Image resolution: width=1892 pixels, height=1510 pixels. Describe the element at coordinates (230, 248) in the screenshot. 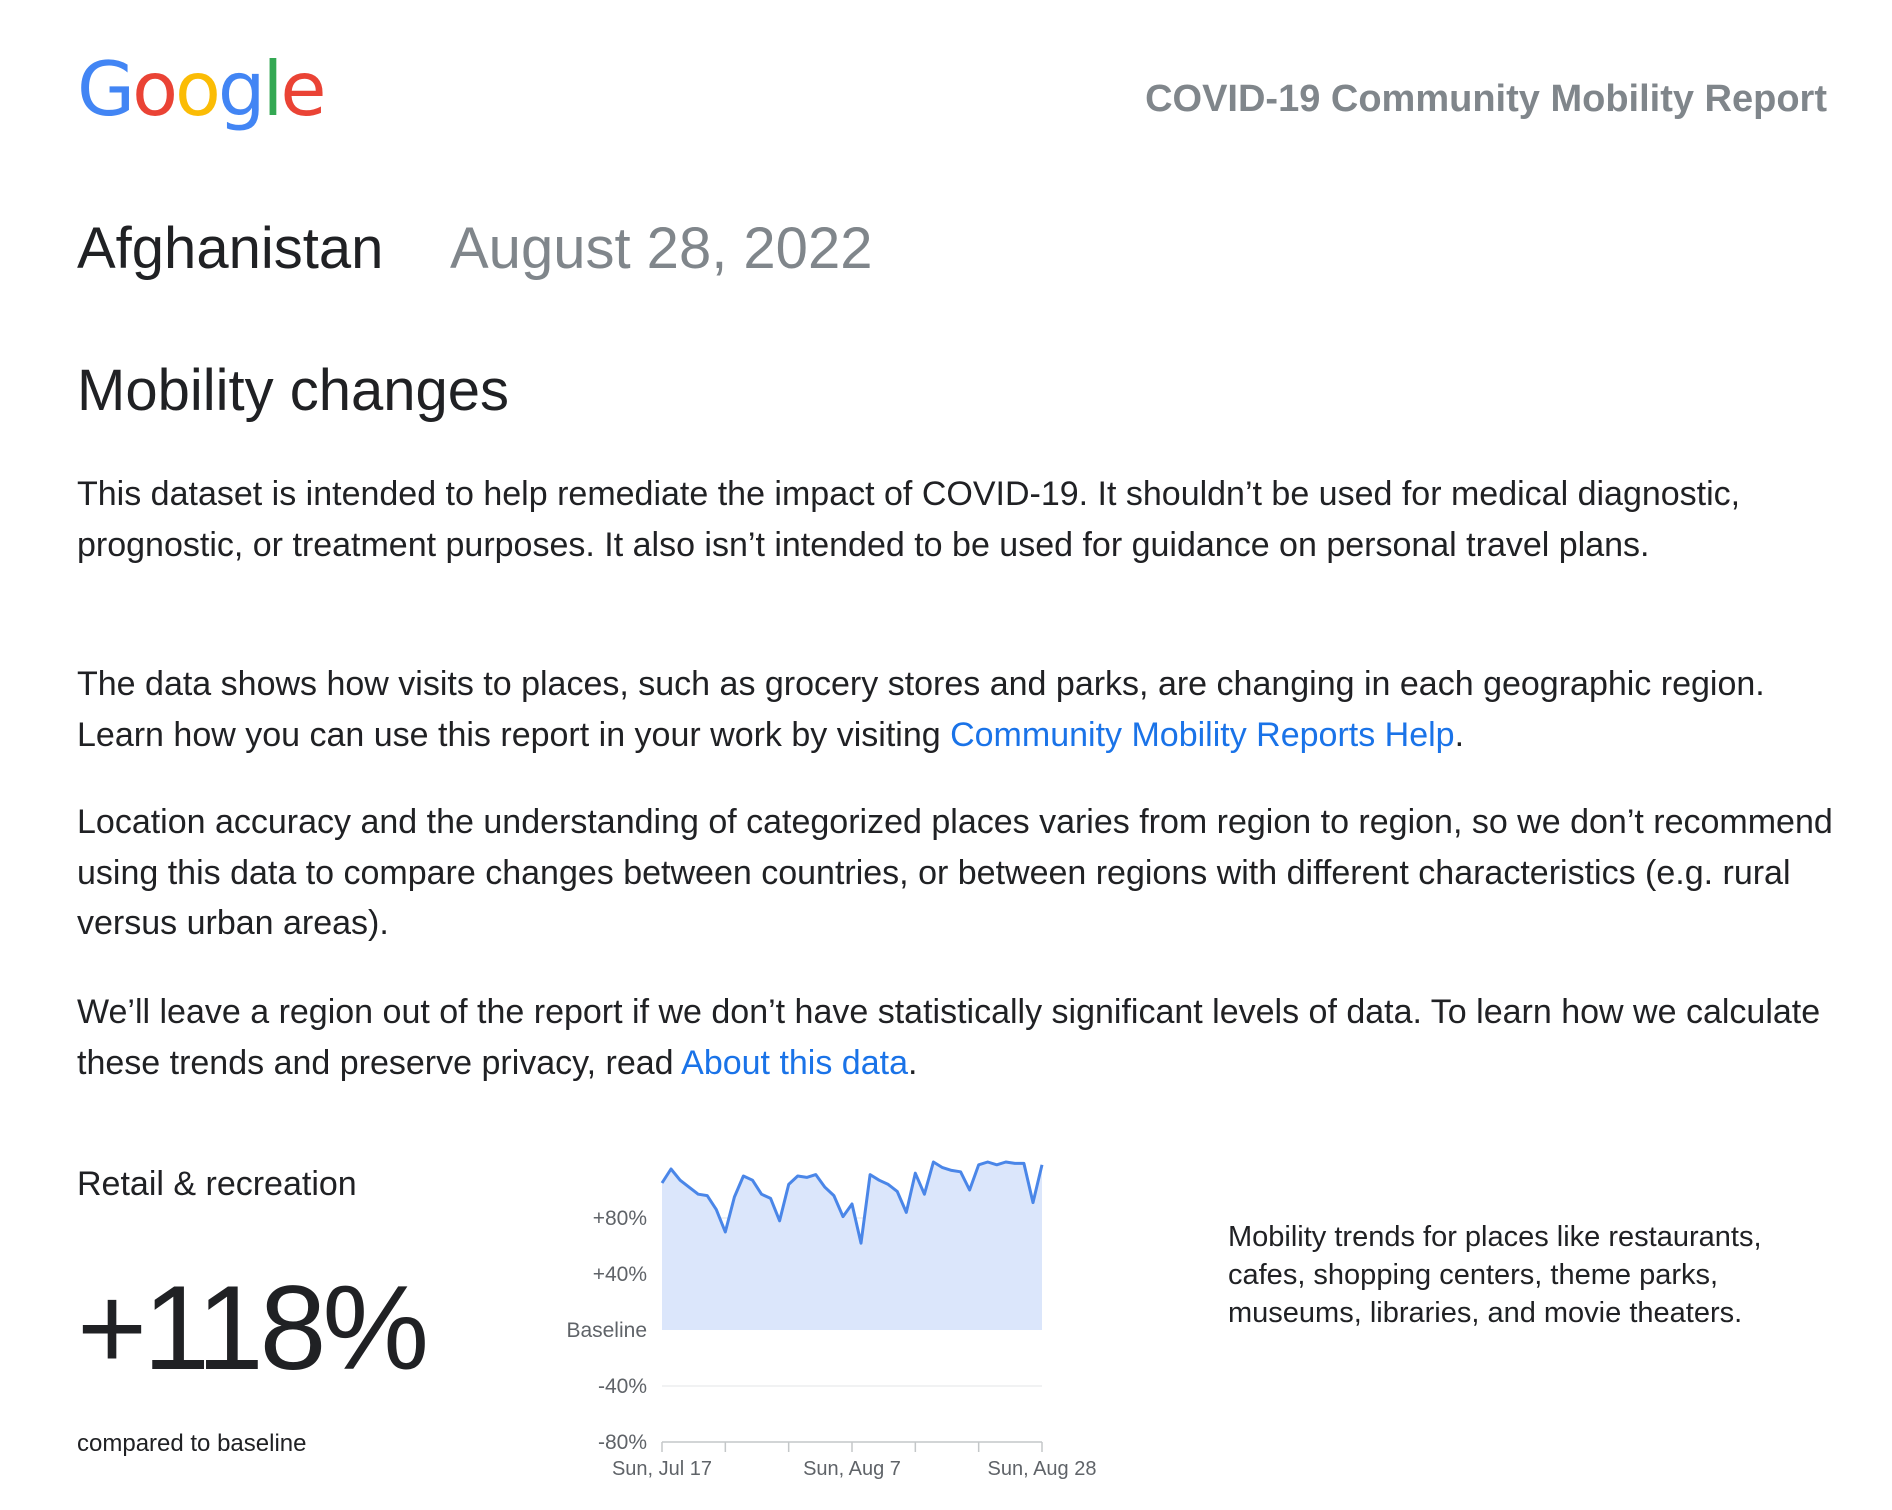

I see `country-name: Afghanistan` at that location.